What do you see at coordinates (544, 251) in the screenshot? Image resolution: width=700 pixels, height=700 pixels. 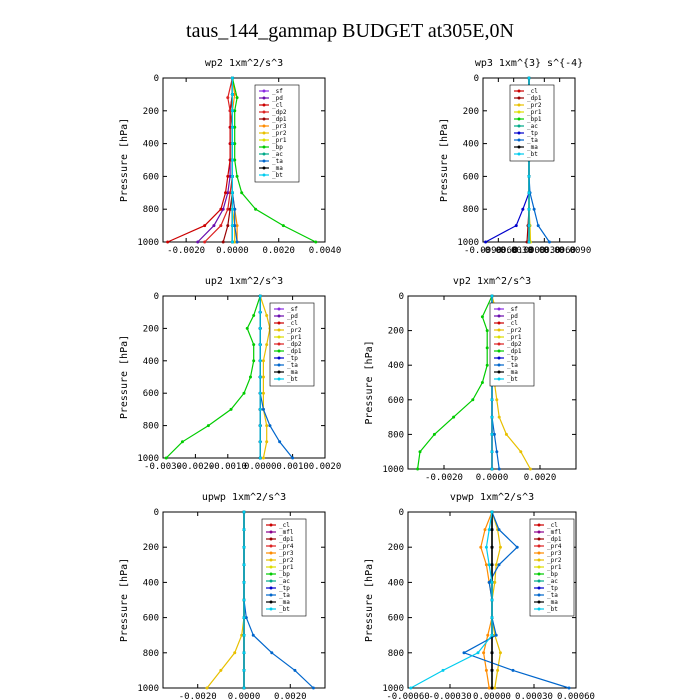 I see `x-tick-label: 0.0030` at bounding box center [544, 251].